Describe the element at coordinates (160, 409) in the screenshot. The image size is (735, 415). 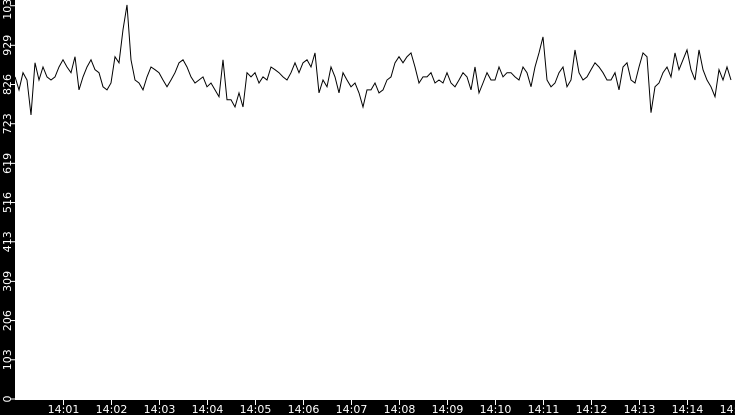
I see `x-tick-label: 14:03` at that location.